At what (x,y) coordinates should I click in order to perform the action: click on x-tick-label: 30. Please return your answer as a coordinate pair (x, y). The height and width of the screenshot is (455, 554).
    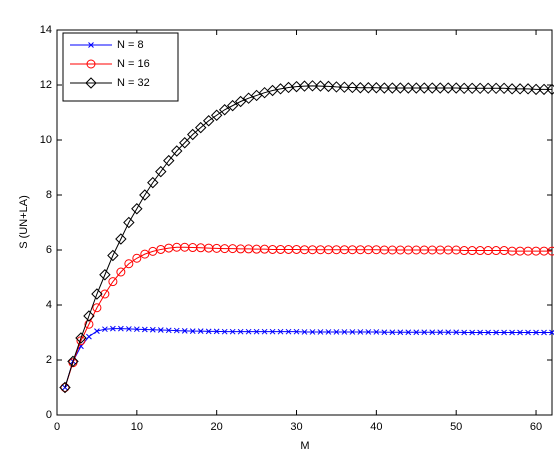
    Looking at the image, I should click on (296, 427).